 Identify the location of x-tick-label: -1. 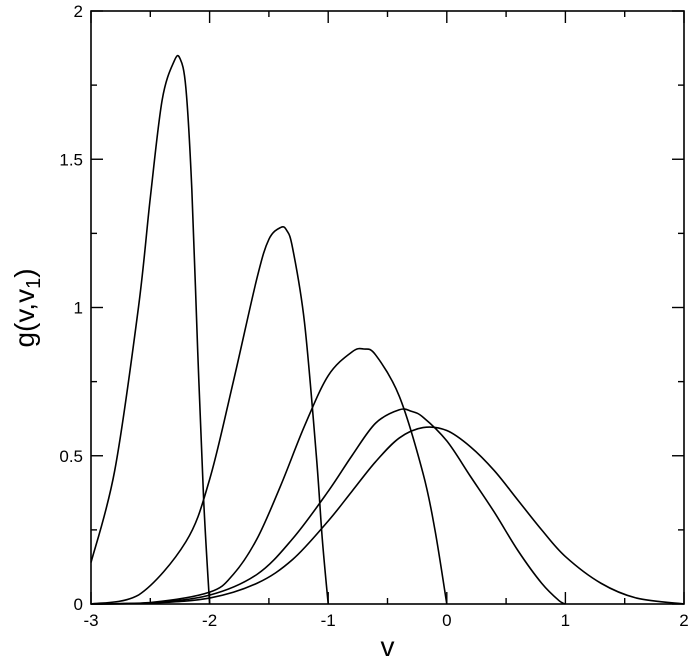
(328, 620).